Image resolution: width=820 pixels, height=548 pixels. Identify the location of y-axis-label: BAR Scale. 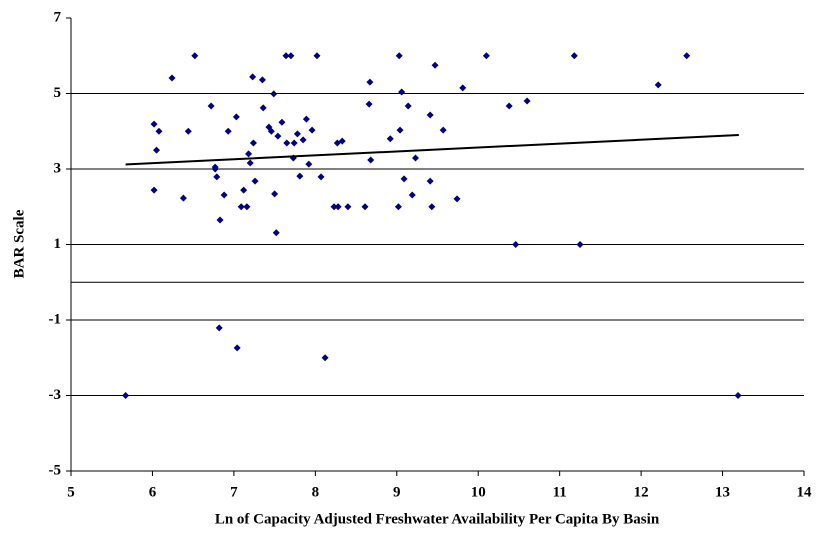
(19, 243).